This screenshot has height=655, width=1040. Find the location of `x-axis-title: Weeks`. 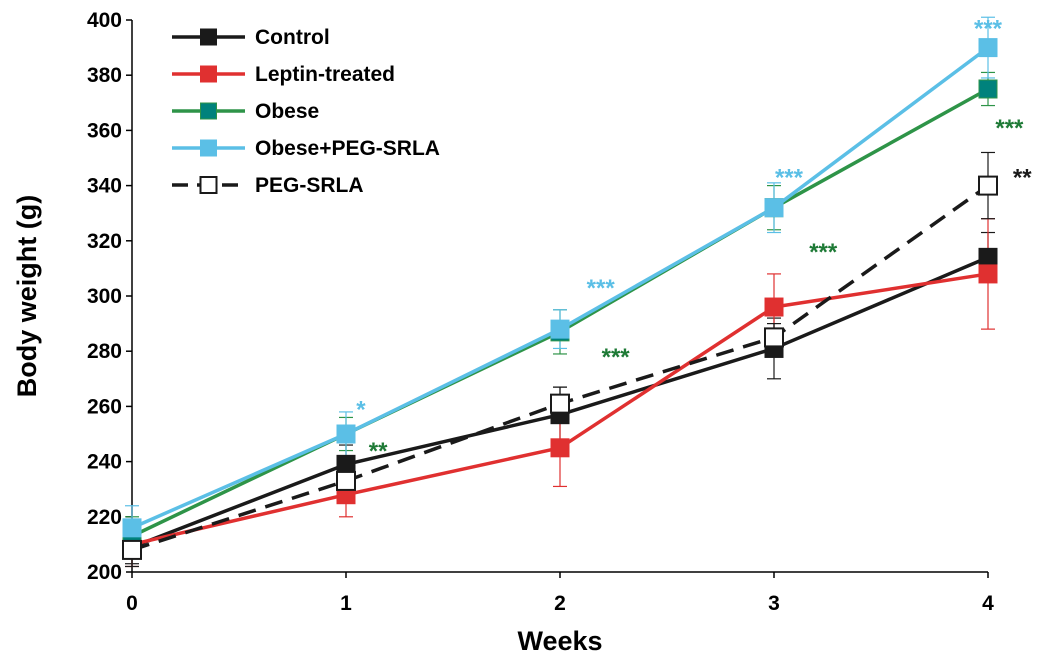

x-axis-title: Weeks is located at coordinates (559, 640).